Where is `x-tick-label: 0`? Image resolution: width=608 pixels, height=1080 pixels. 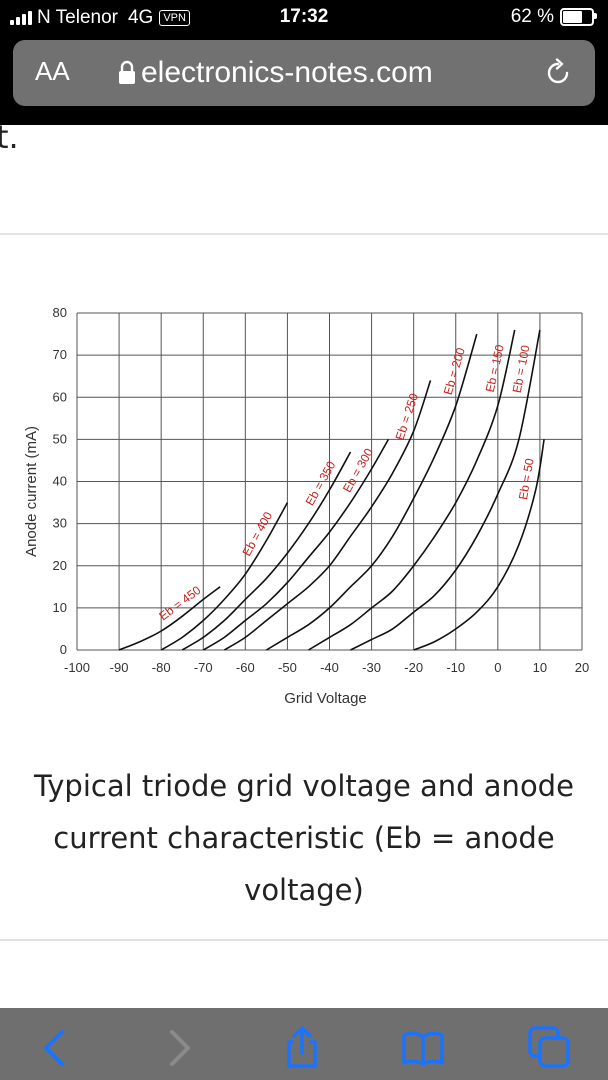 x-tick-label: 0 is located at coordinates (497, 667).